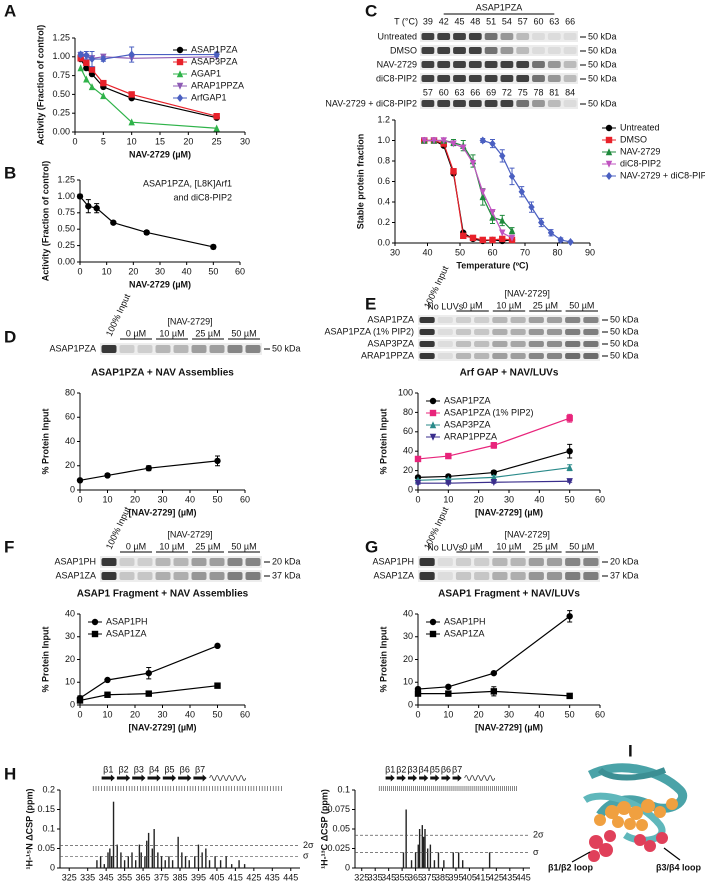 The image size is (705, 895). Describe the element at coordinates (46, 809) in the screenshot. I see `y-tick-label: 0.15` at that location.